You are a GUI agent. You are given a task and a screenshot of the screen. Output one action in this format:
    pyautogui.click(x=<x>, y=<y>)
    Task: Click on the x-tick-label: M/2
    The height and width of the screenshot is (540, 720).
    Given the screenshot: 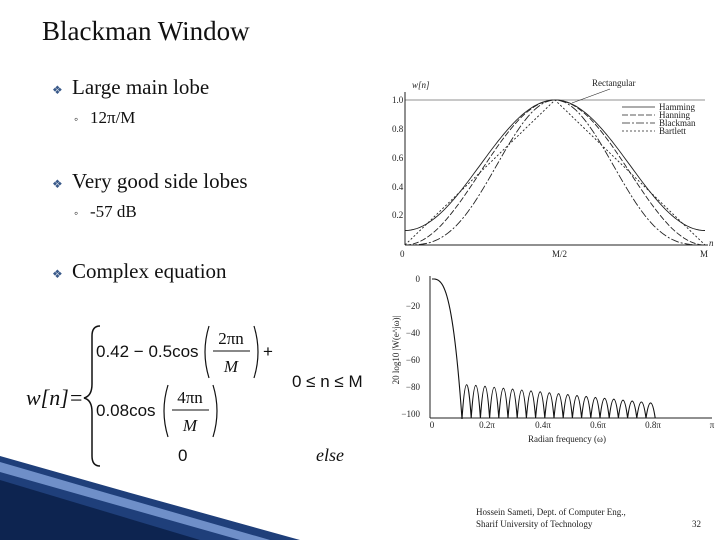 What is the action you would take?
    pyautogui.click(x=559, y=254)
    